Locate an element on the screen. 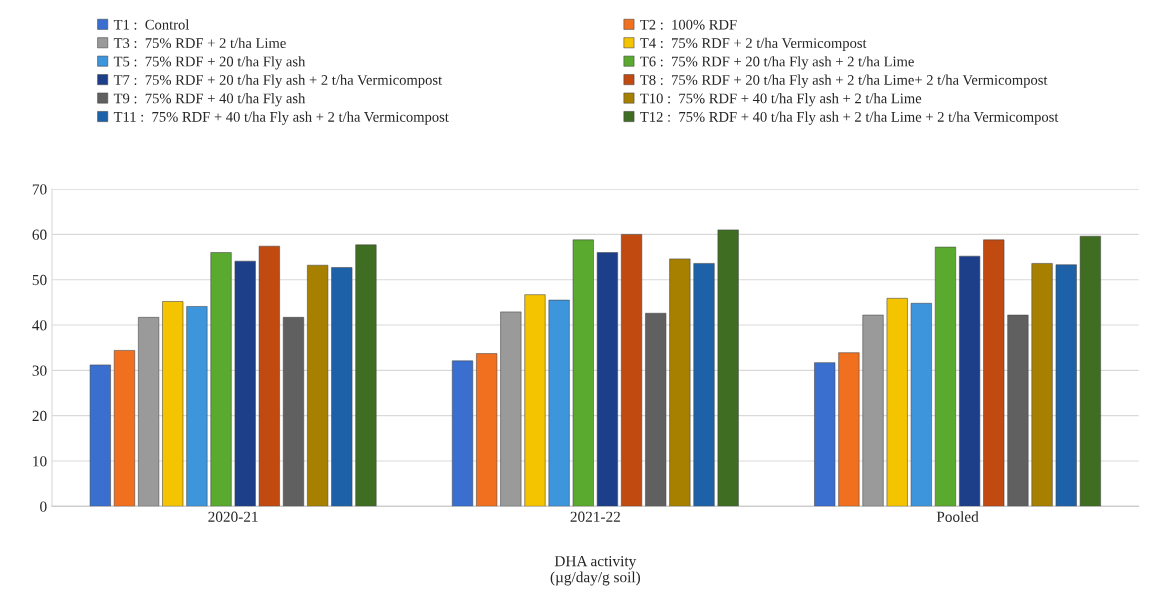 This screenshot has height=610, width=1156. y-tick-label: 50 is located at coordinates (39, 280).